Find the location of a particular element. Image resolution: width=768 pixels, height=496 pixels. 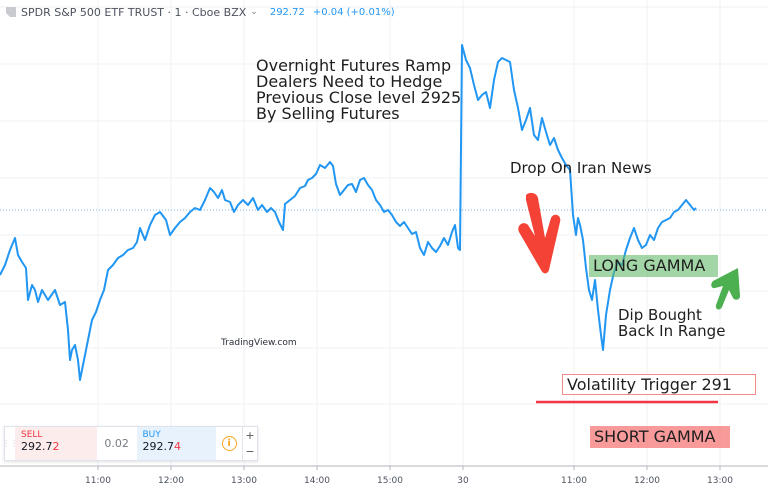

note-line: By Selling Futures is located at coordinates (328, 113).